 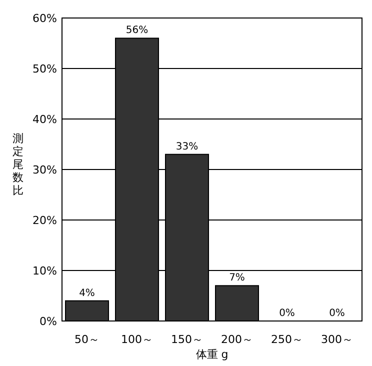 I want to click on x-tick-label: 300～, so click(x=337, y=339).